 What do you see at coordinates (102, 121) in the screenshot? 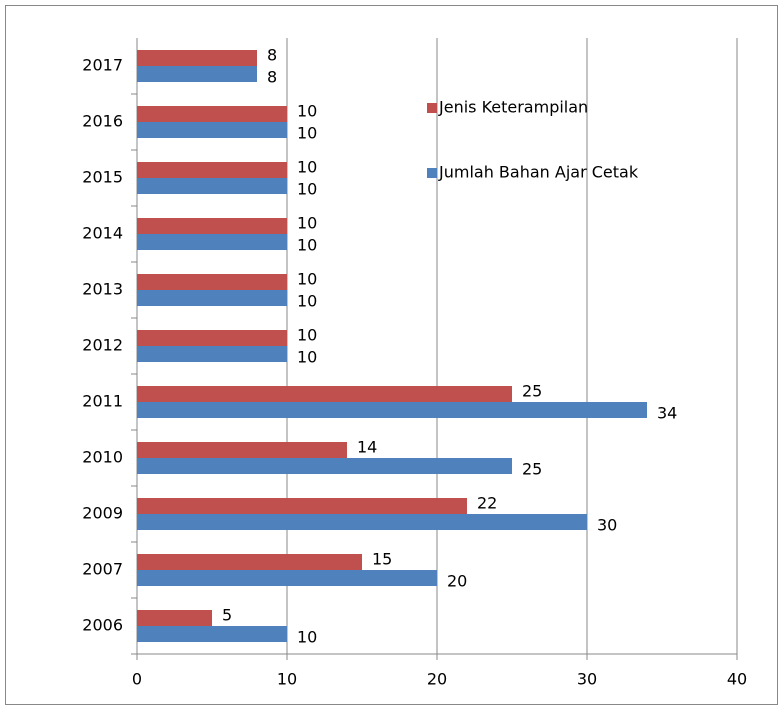
I see `y-tick-label: 2016` at bounding box center [102, 121].